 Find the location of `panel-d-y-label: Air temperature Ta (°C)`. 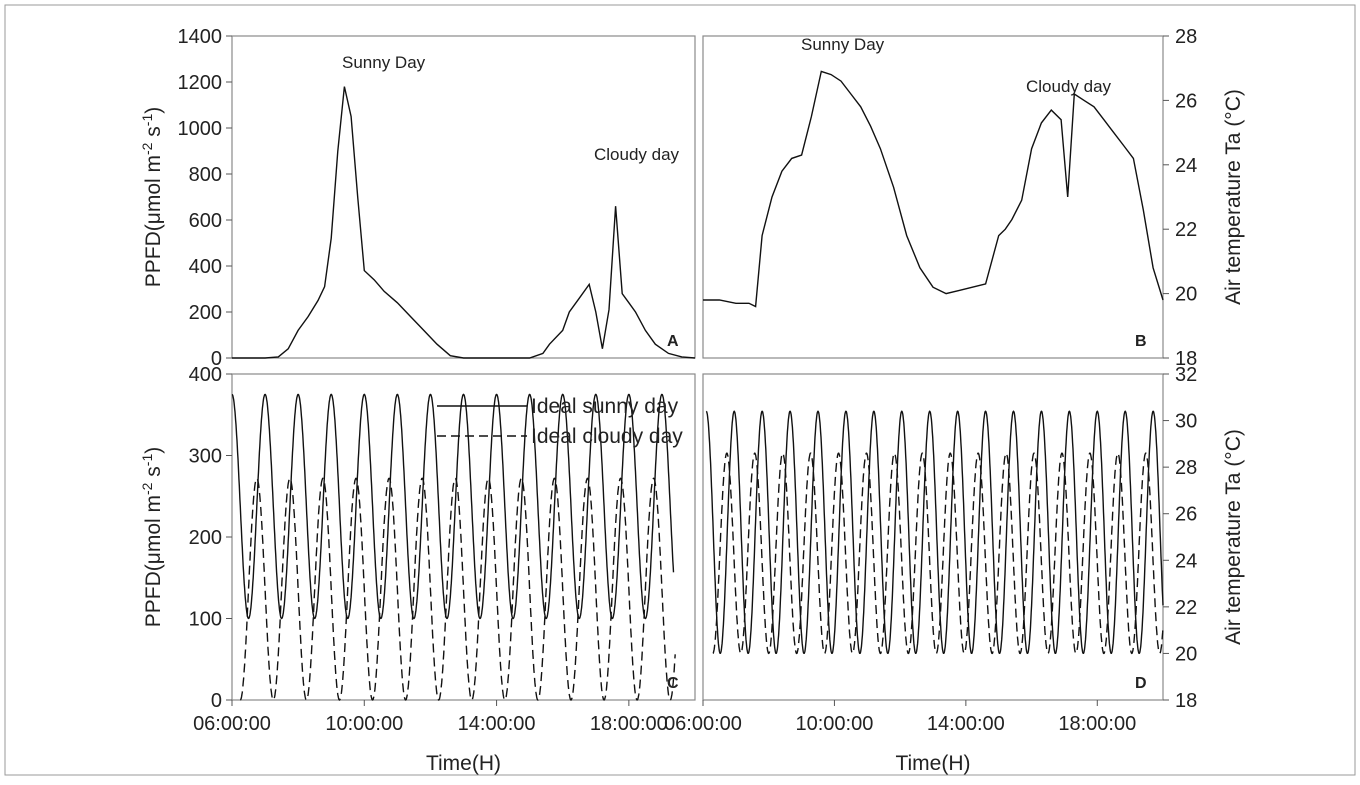

panel-d-y-label: Air temperature Ta (°C) is located at coordinates (1233, 537).